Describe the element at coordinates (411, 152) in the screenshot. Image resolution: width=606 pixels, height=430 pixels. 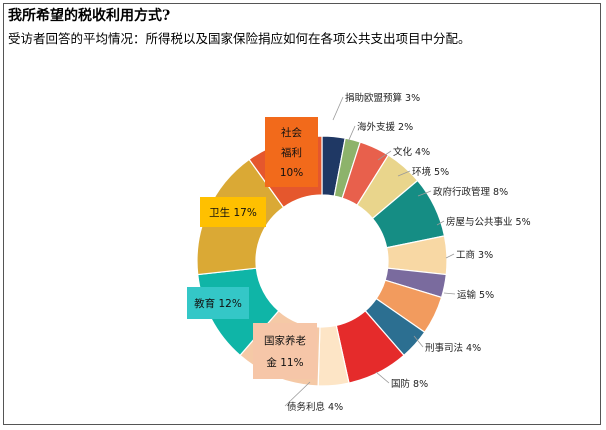
I see `slice-label: 文化 4%` at that location.